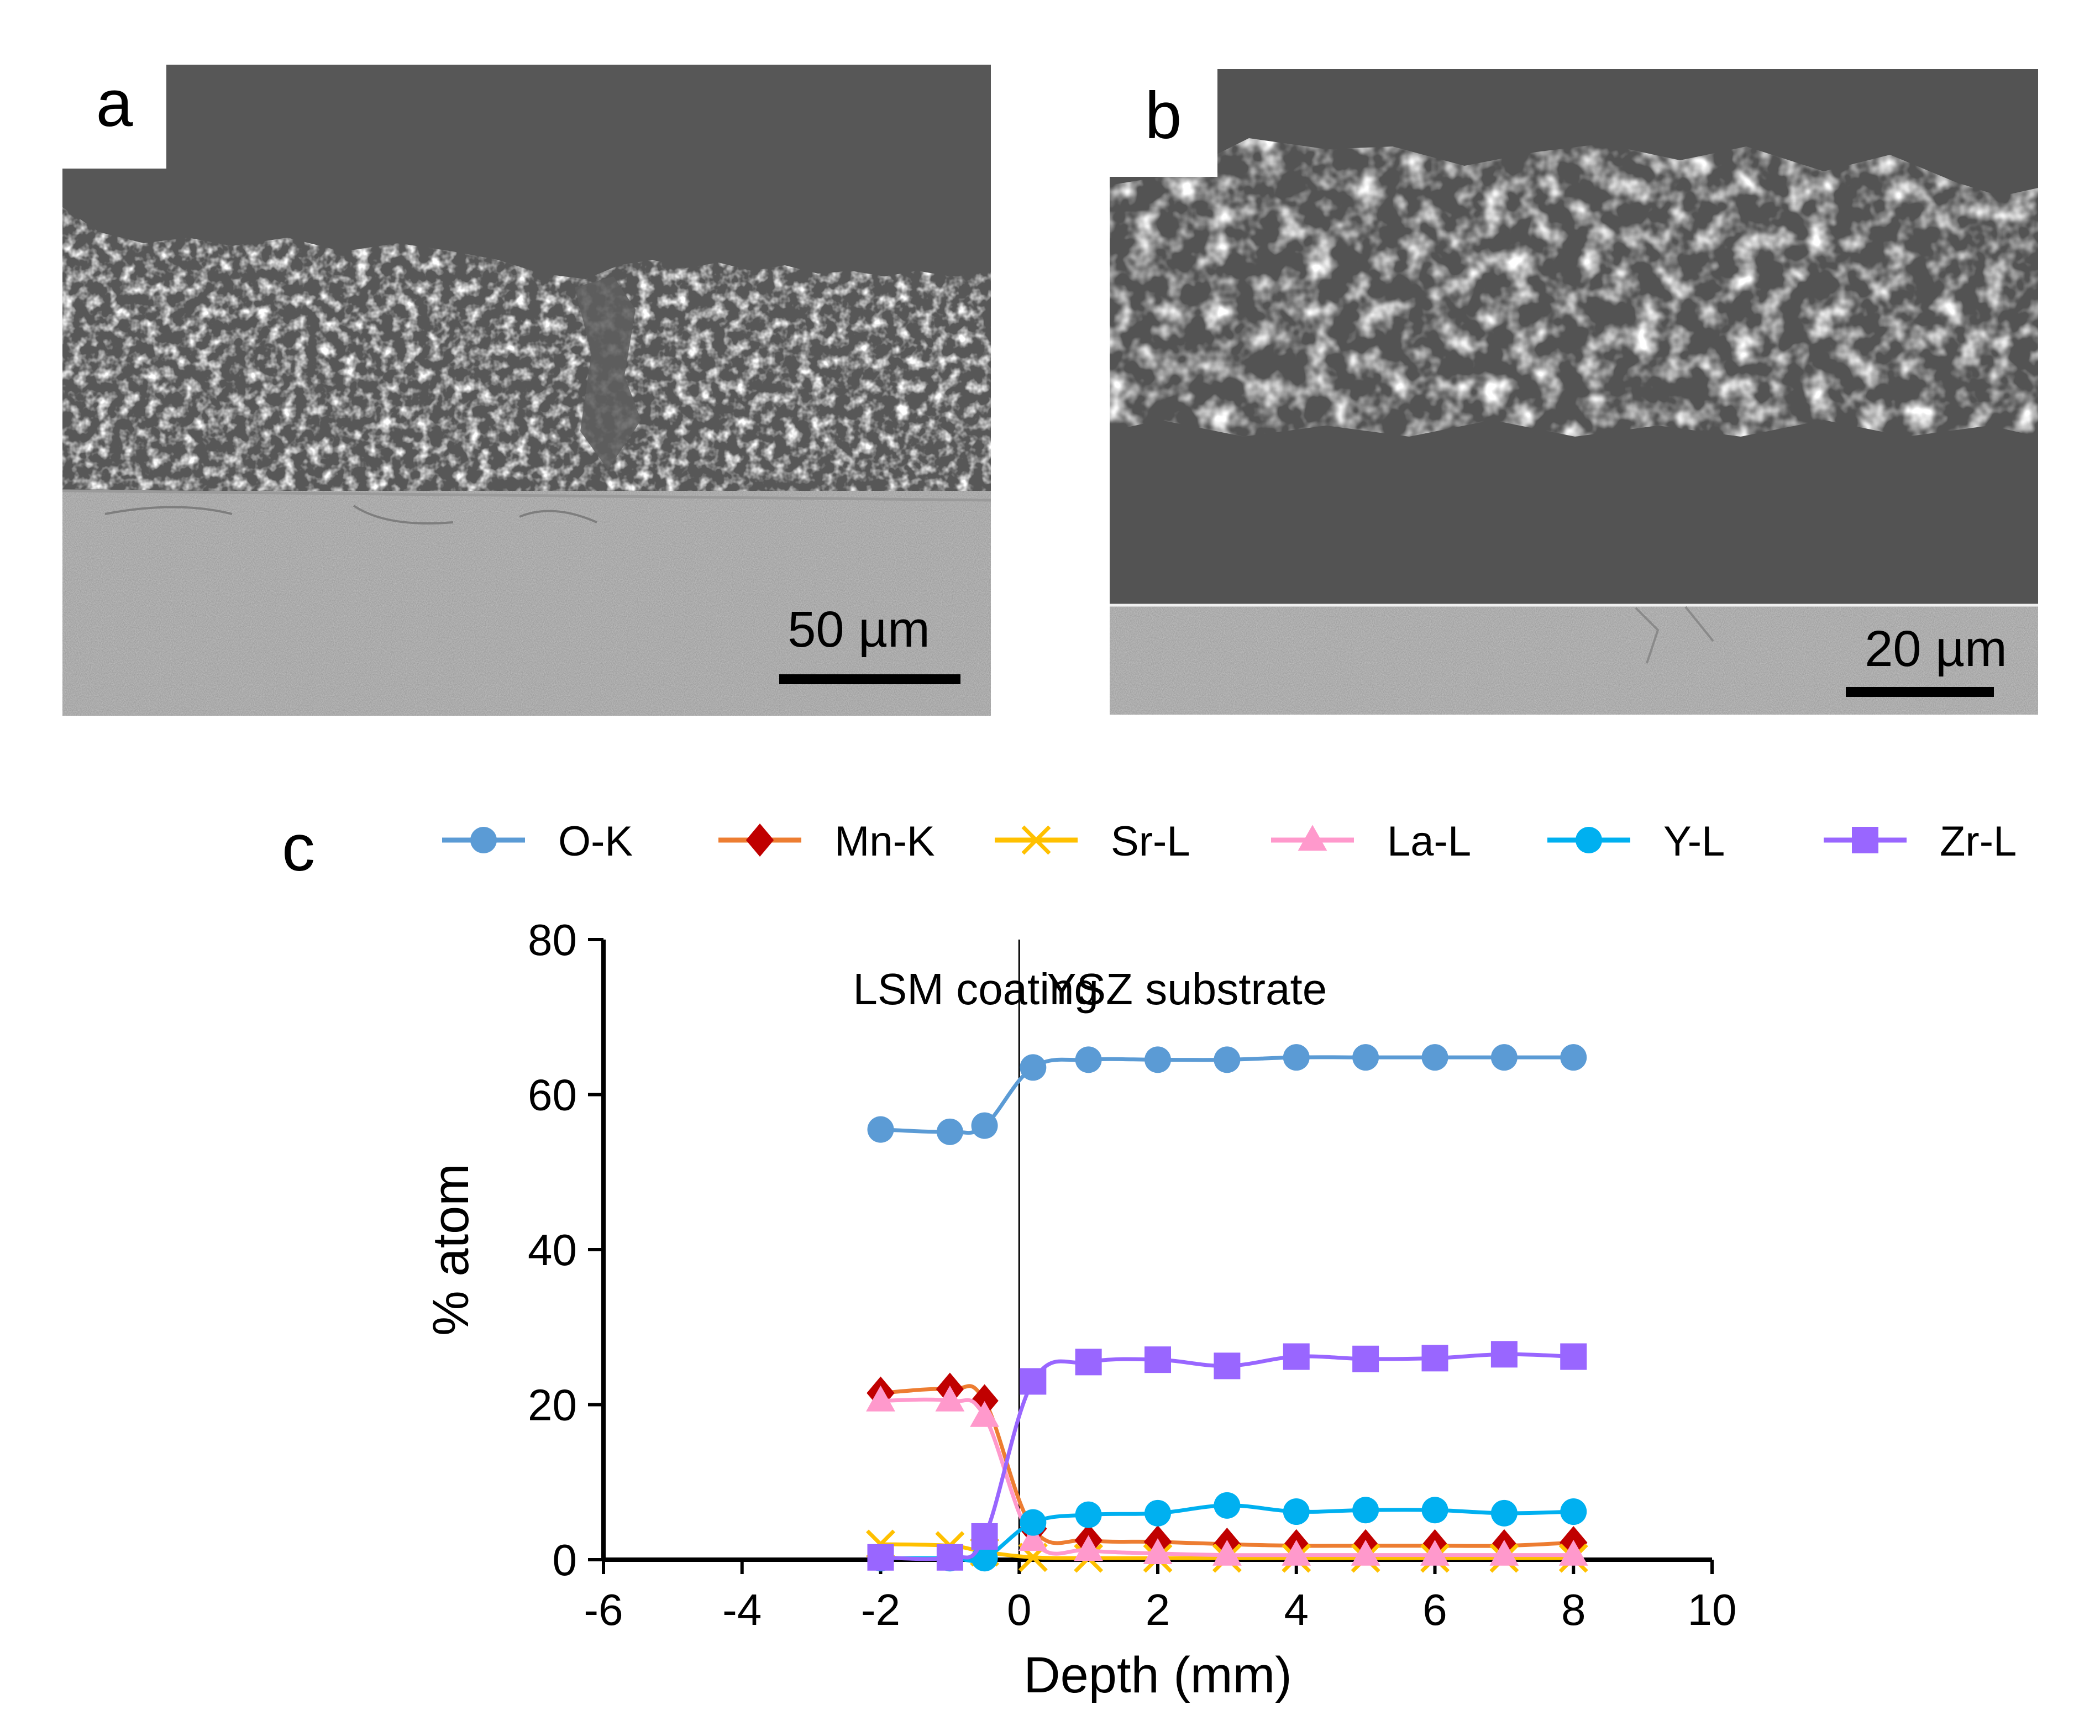 The image size is (2100, 1736). What do you see at coordinates (526, 354) in the screenshot?
I see `sem-image-a-coating` at bounding box center [526, 354].